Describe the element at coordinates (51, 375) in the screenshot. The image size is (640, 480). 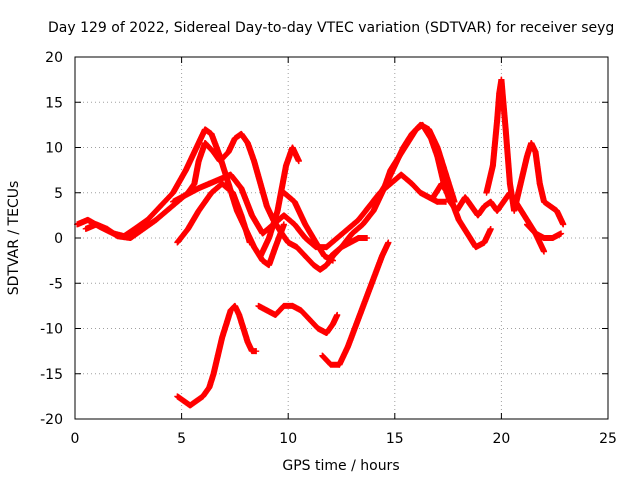
I see `y-tick-label: -15` at that location.